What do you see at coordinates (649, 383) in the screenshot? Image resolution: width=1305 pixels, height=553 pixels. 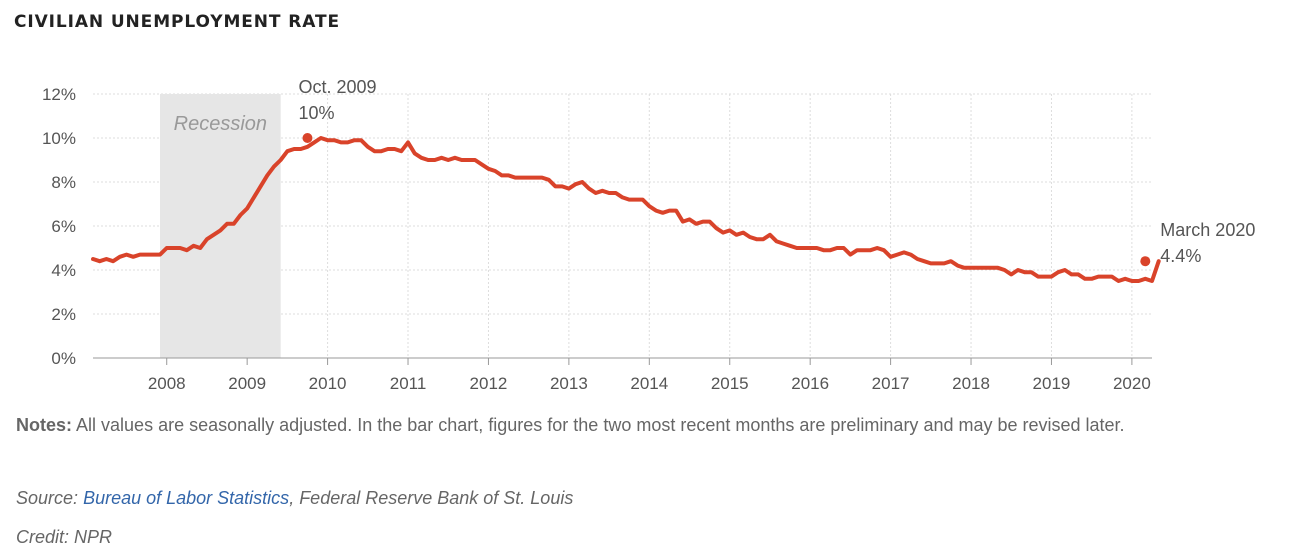 I see `x-tick-label: 2014` at bounding box center [649, 383].